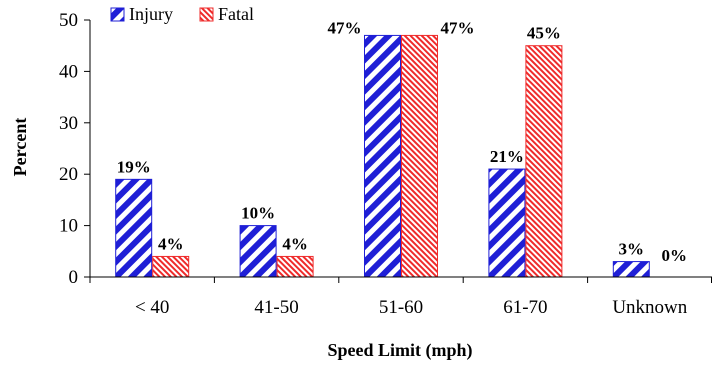 This screenshot has width=712, height=369. Describe the element at coordinates (525, 307) in the screenshot. I see `x-tick-label-3: 61-70` at that location.